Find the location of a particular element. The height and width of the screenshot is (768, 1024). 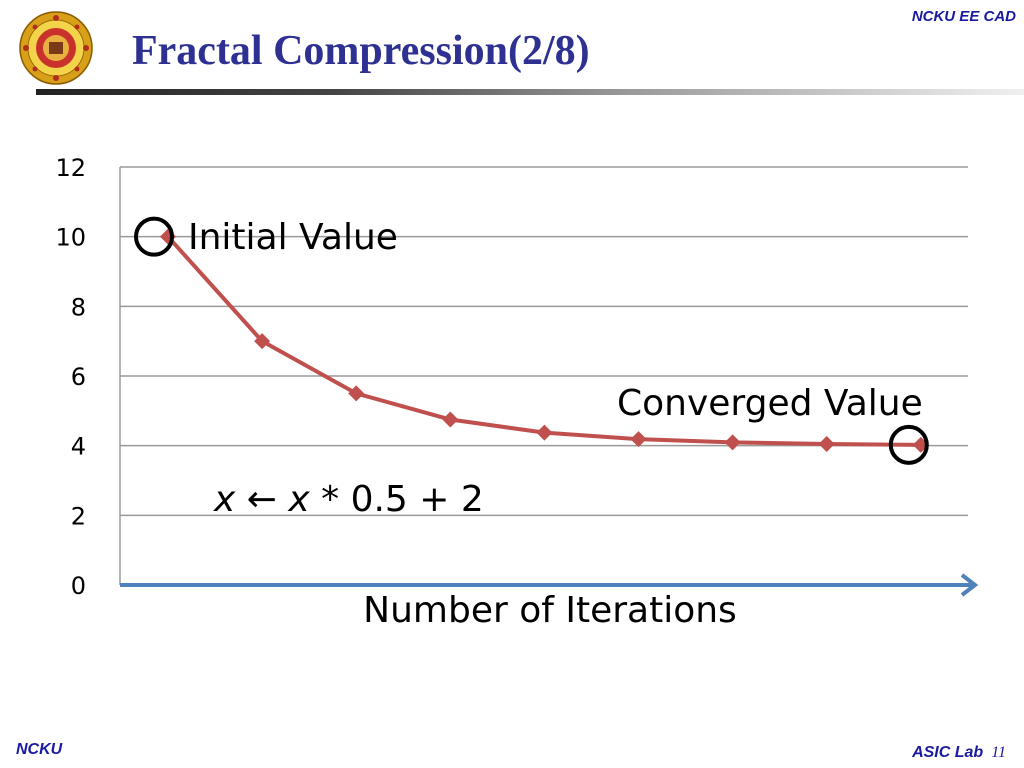

x-axis-label: Number of Iterations is located at coordinates (550, 610).